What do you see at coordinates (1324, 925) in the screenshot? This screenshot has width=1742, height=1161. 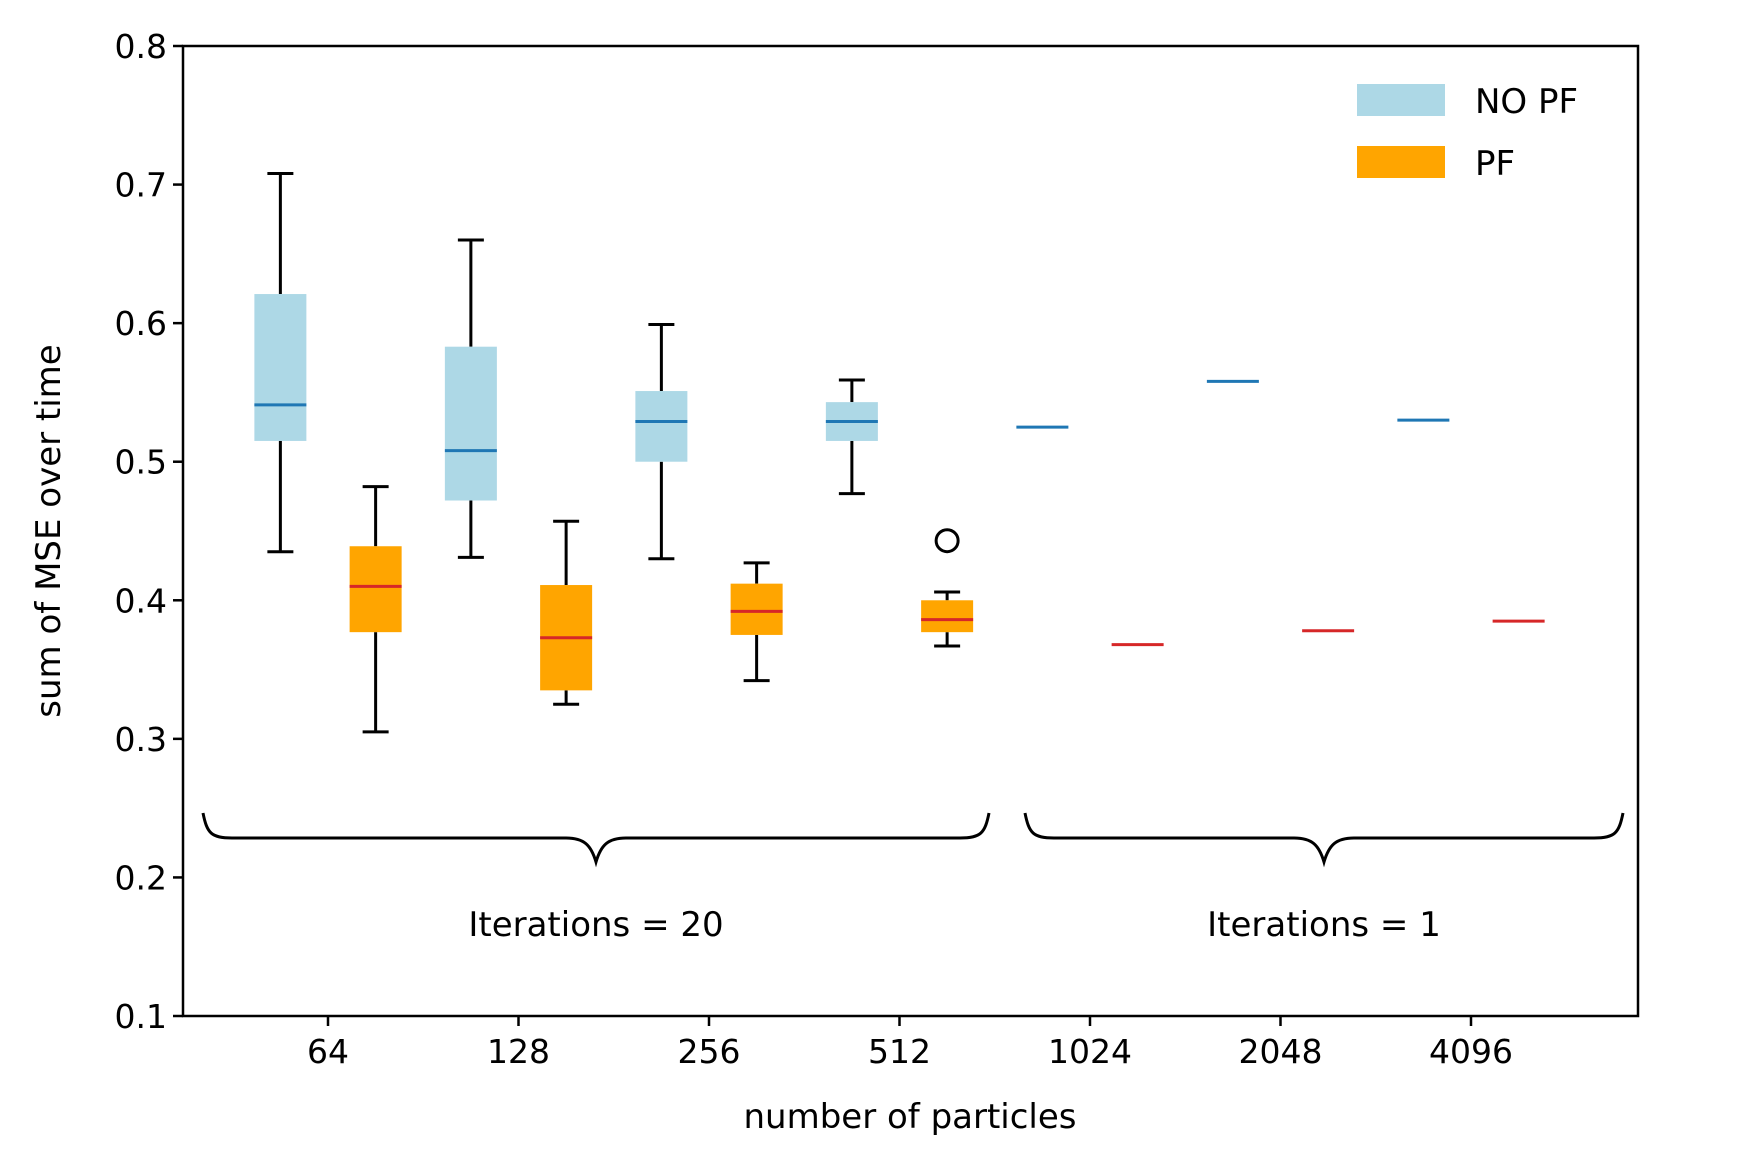 I see `iterations-1-label: Iterations = 1` at bounding box center [1324, 925].